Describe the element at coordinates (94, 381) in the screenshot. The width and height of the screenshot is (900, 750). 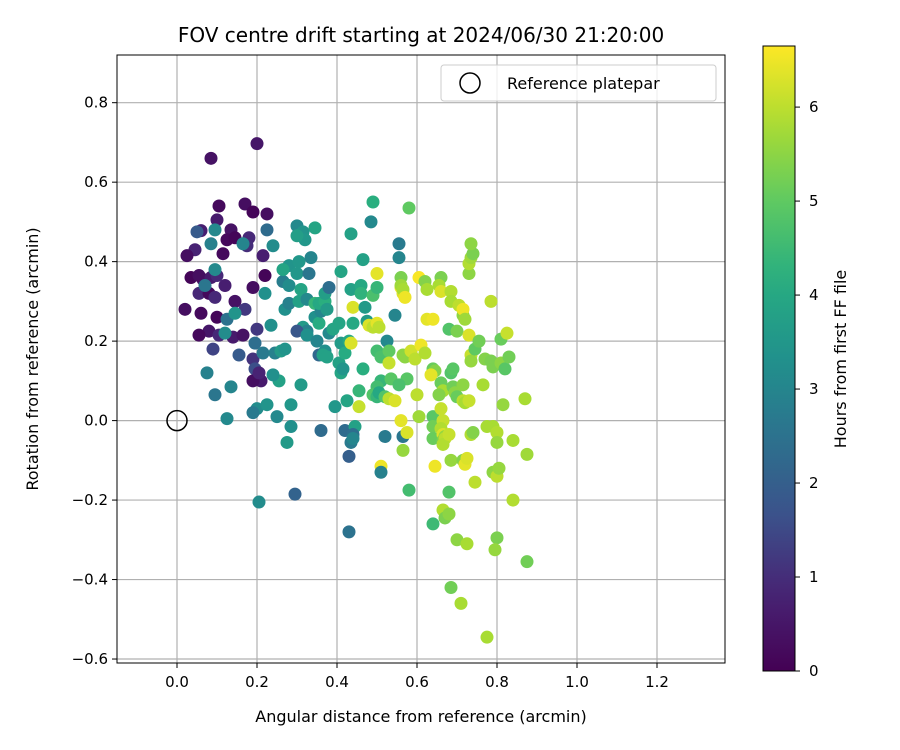
I see `y-axis-ticks: −0.6 −0.4 −0.2 0.0 0.2 0.4 0.6 0.8` at that location.